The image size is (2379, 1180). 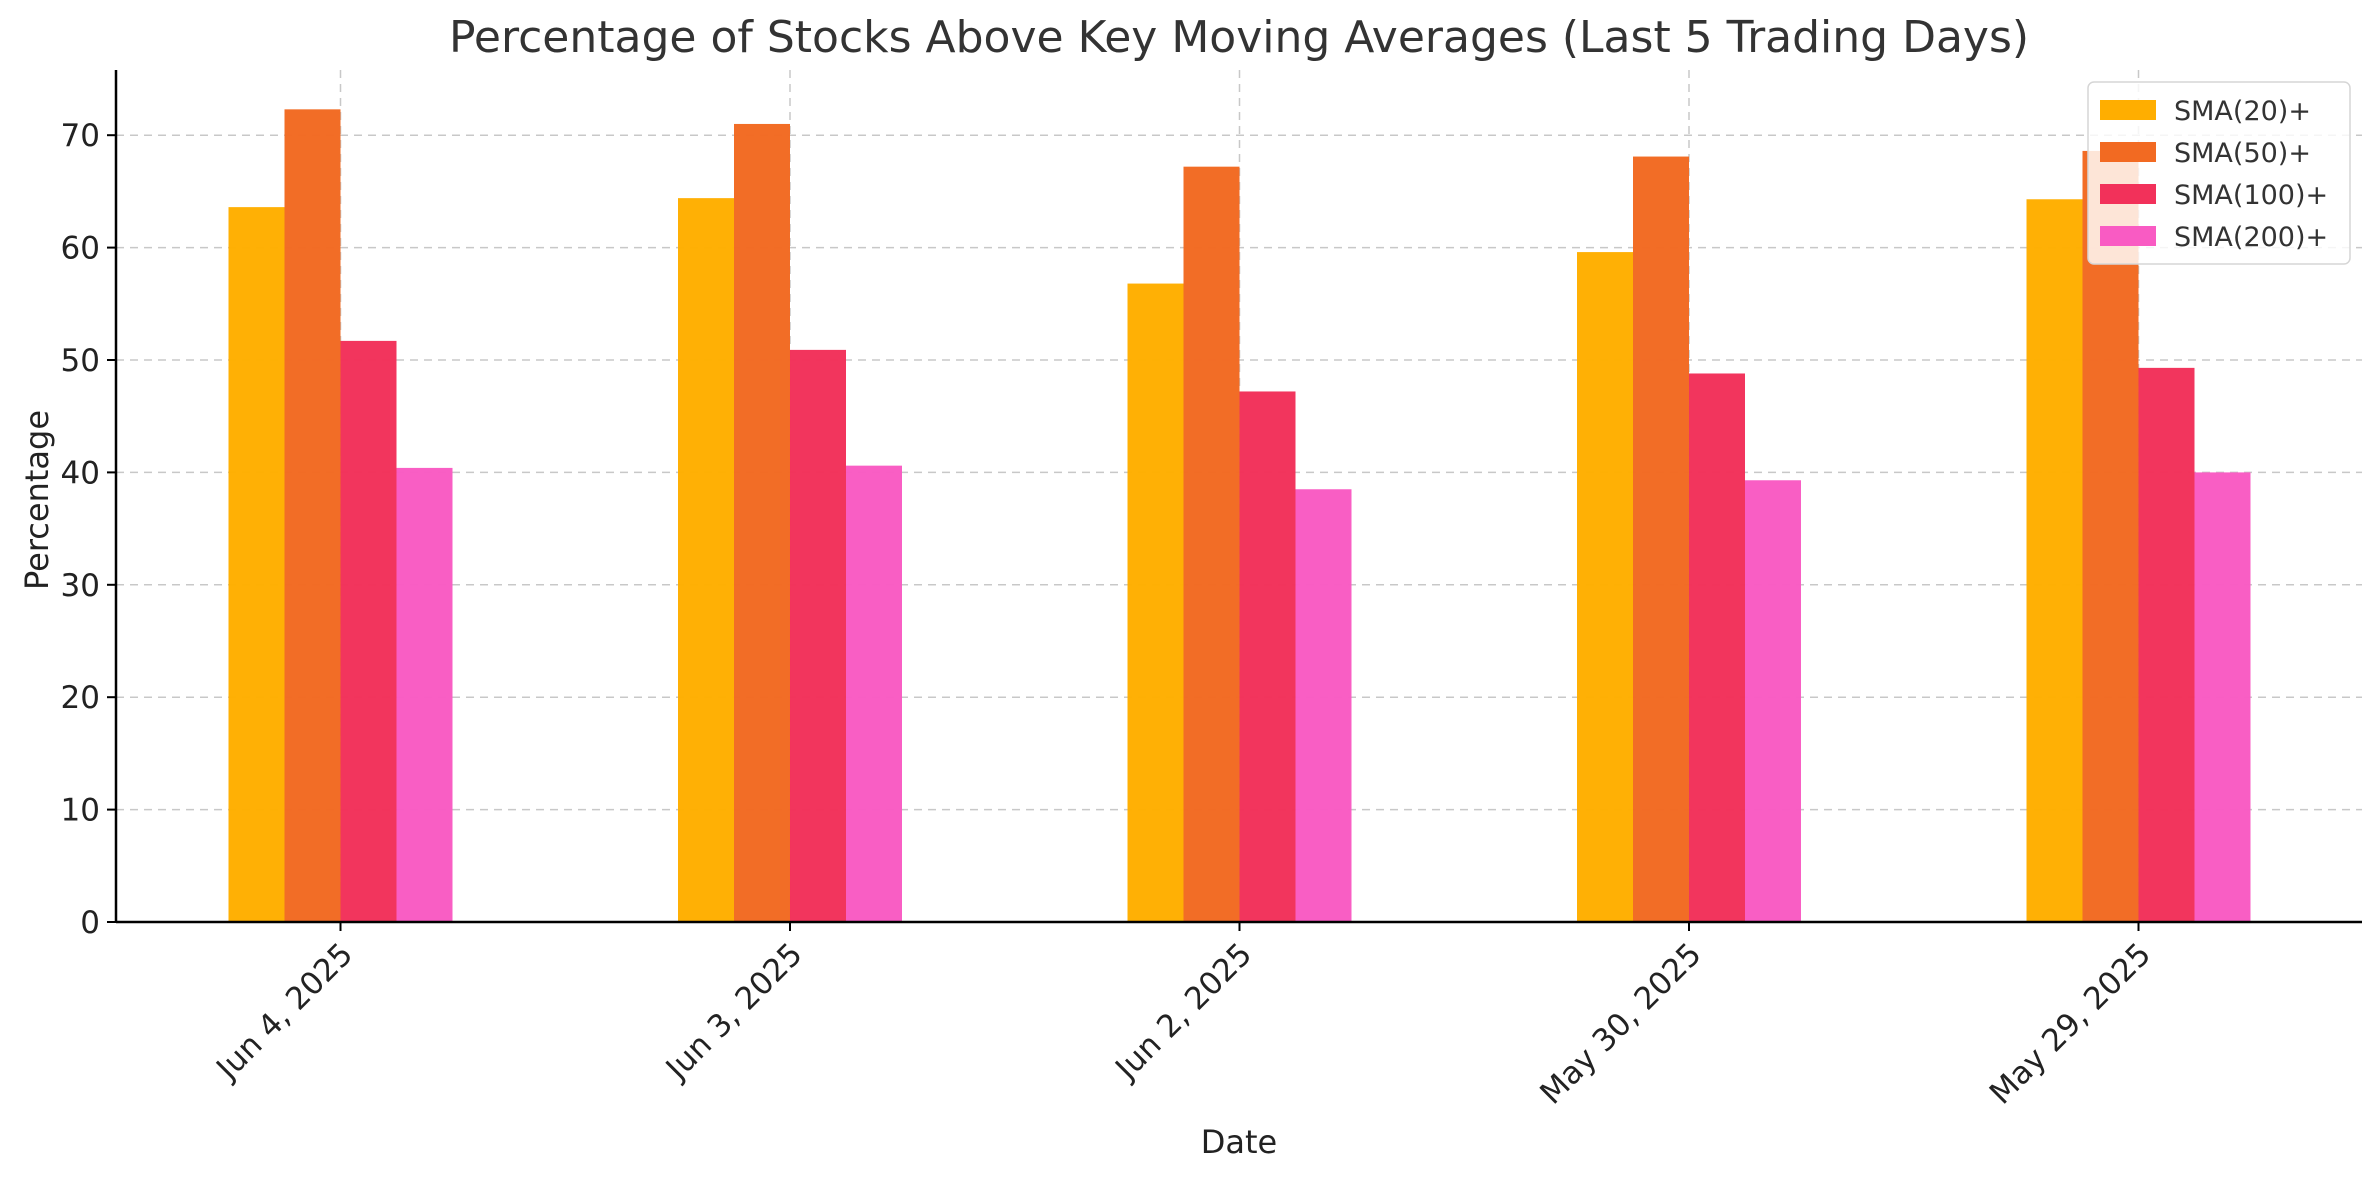 What do you see at coordinates (734, 1012) in the screenshot?
I see `x-tick-label: Jun 3, 2025` at bounding box center [734, 1012].